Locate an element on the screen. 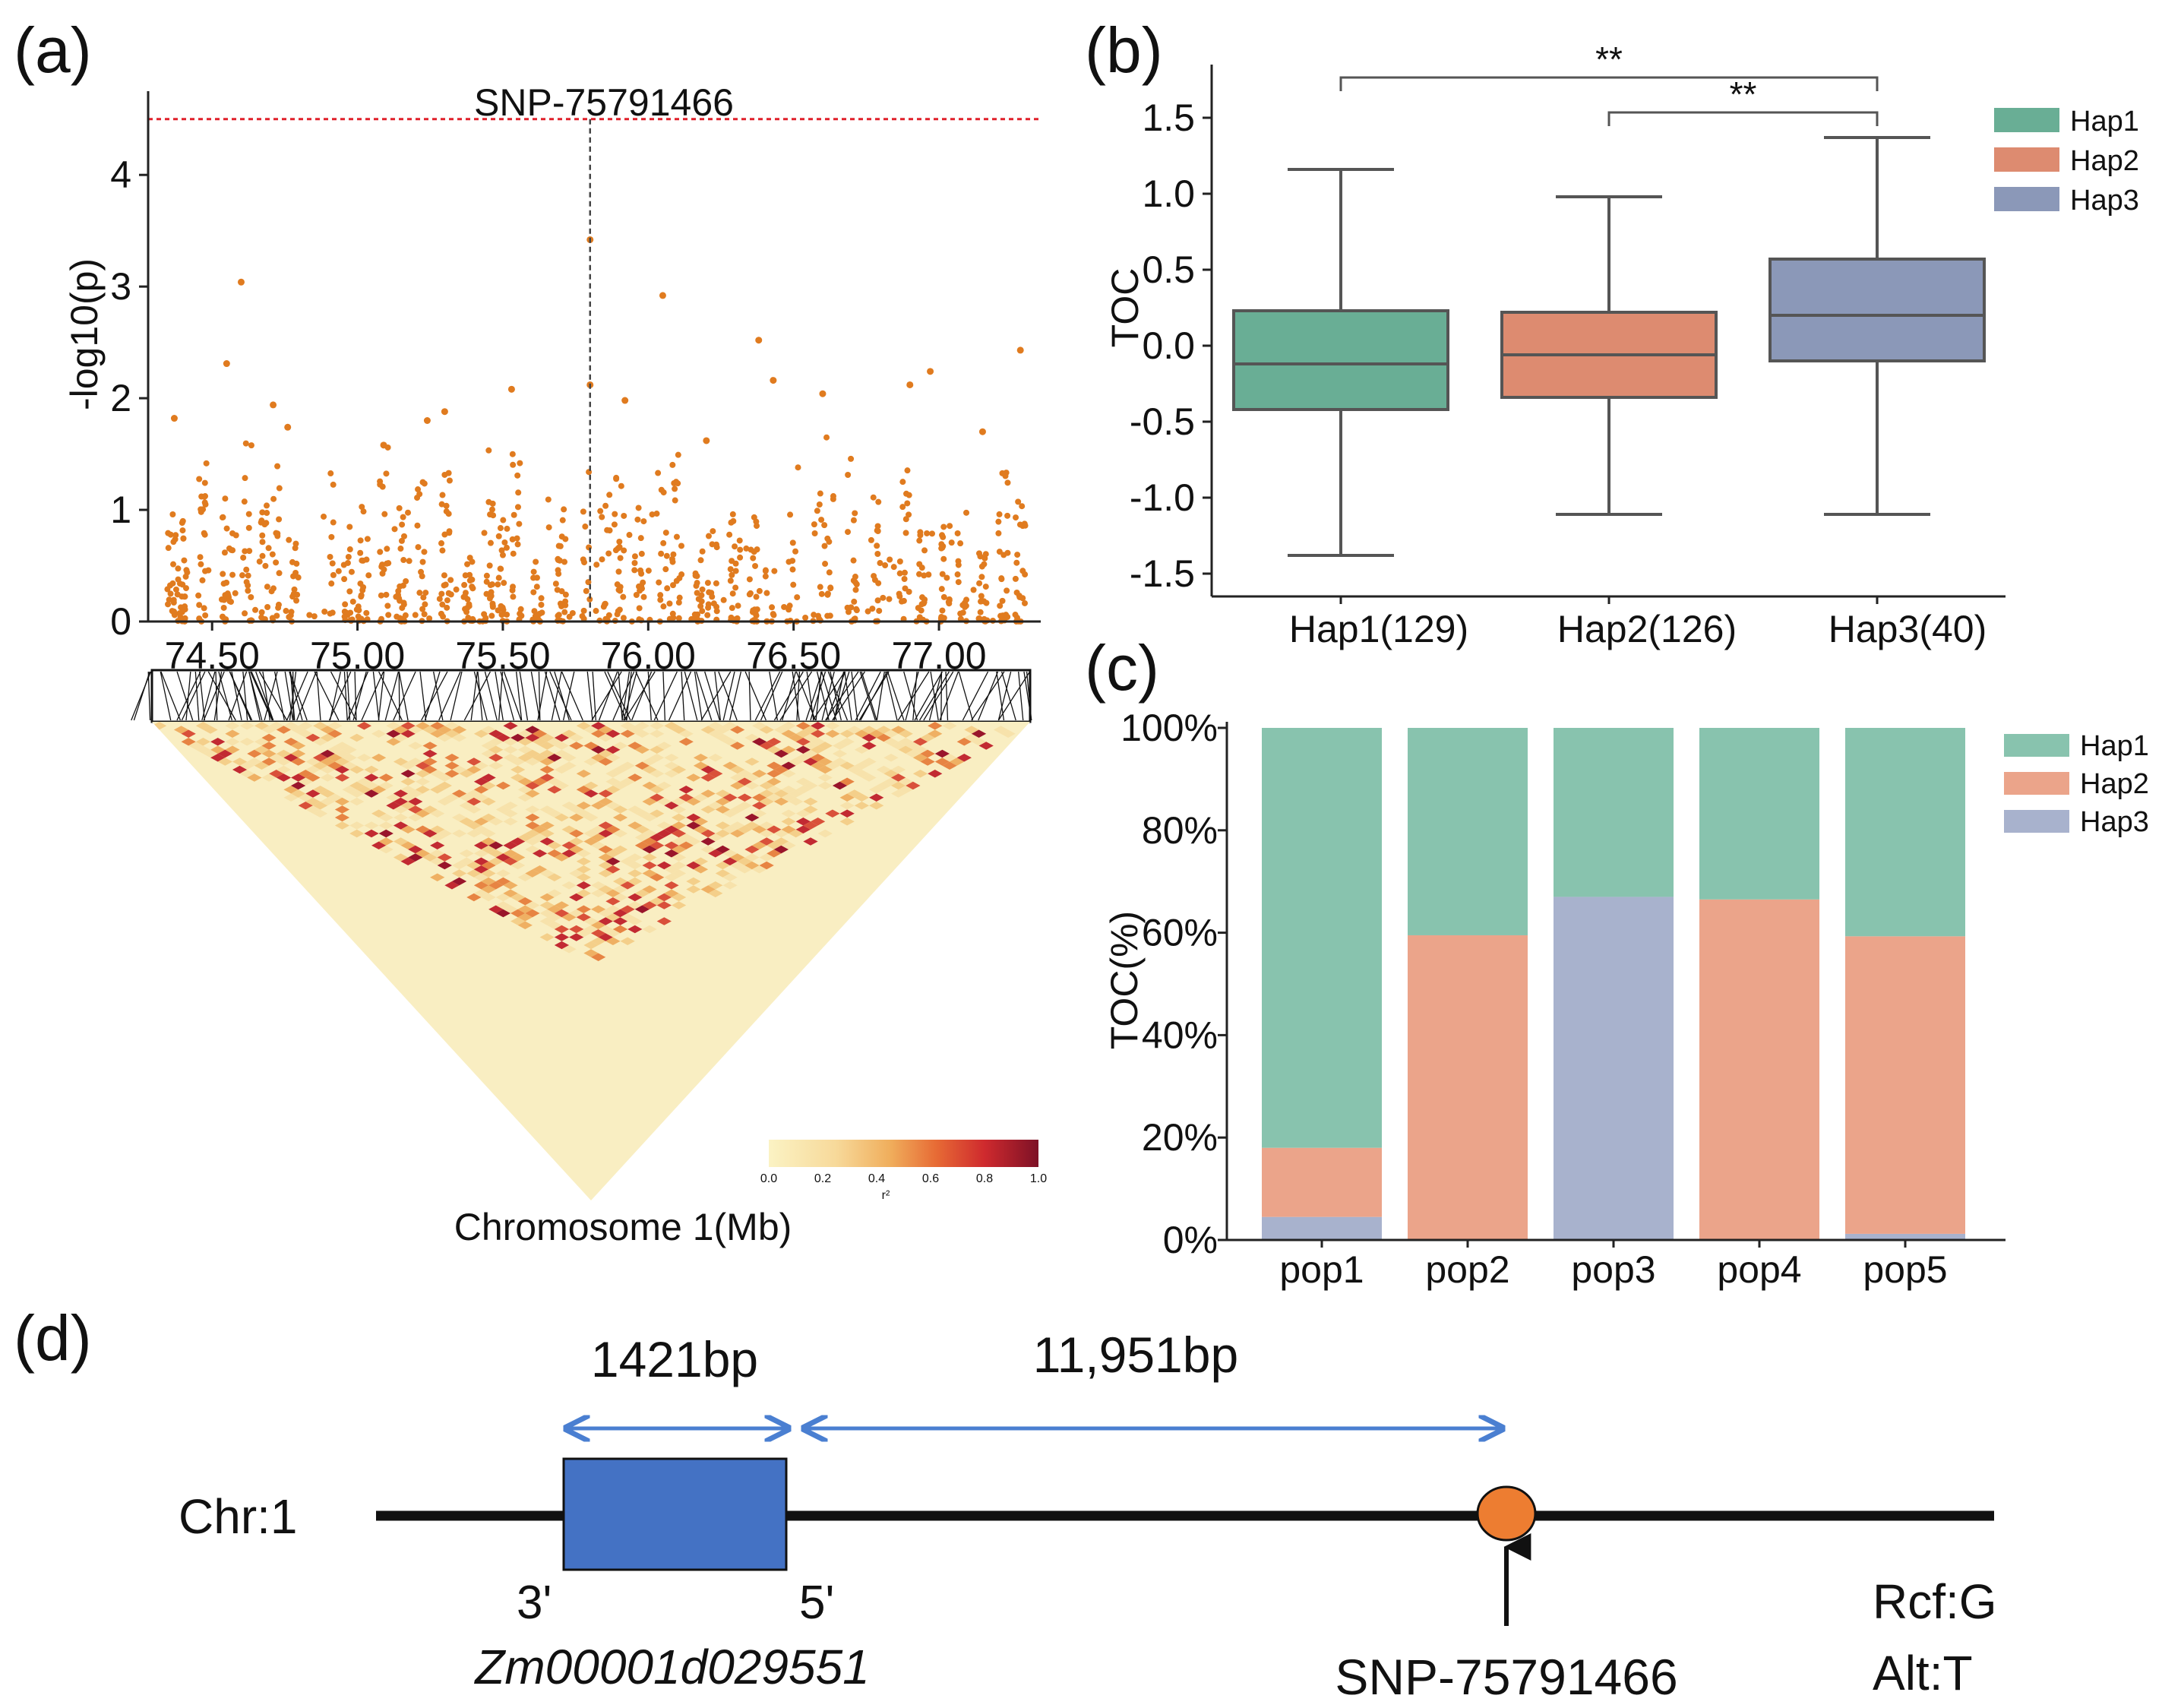 This screenshot has width=2162, height=1708. box-hap3 is located at coordinates (1877, 310).